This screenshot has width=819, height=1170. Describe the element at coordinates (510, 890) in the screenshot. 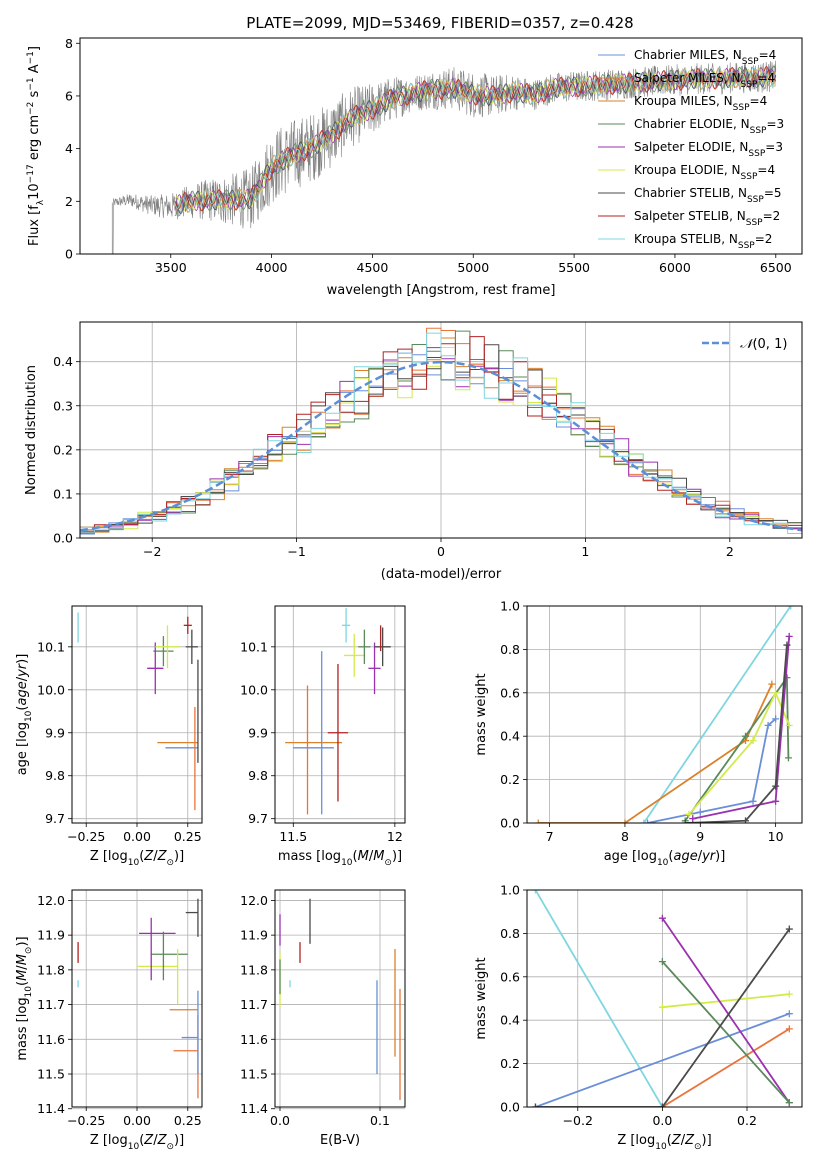

I see `y-tick-label: 1.0` at that location.